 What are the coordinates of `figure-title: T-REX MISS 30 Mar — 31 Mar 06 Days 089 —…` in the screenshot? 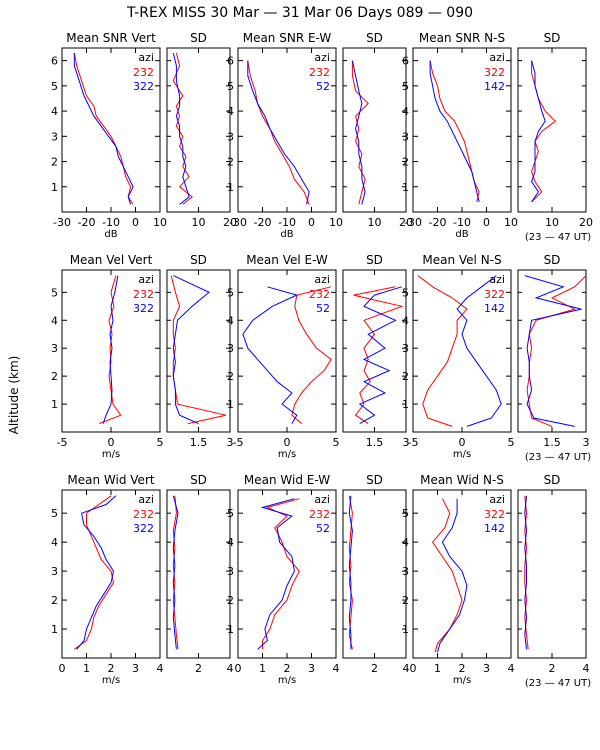 It's located at (299, 13).